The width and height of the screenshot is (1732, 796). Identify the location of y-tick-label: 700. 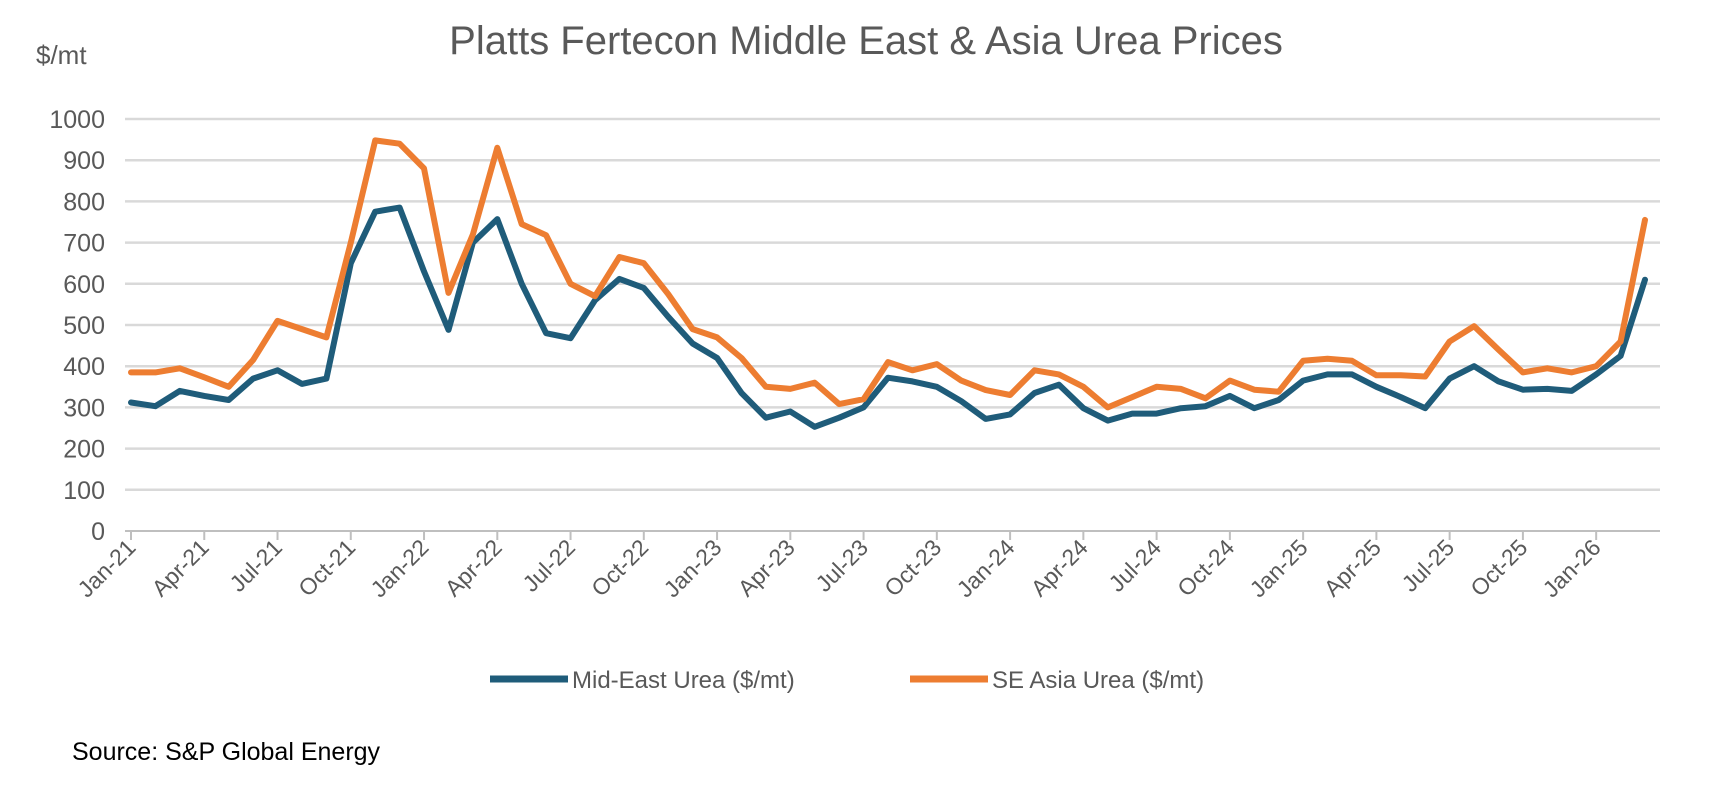
(84, 244).